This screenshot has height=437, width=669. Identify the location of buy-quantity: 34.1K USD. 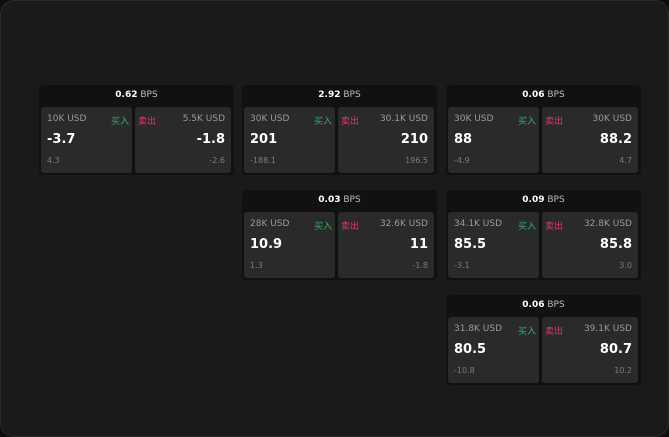
(478, 224).